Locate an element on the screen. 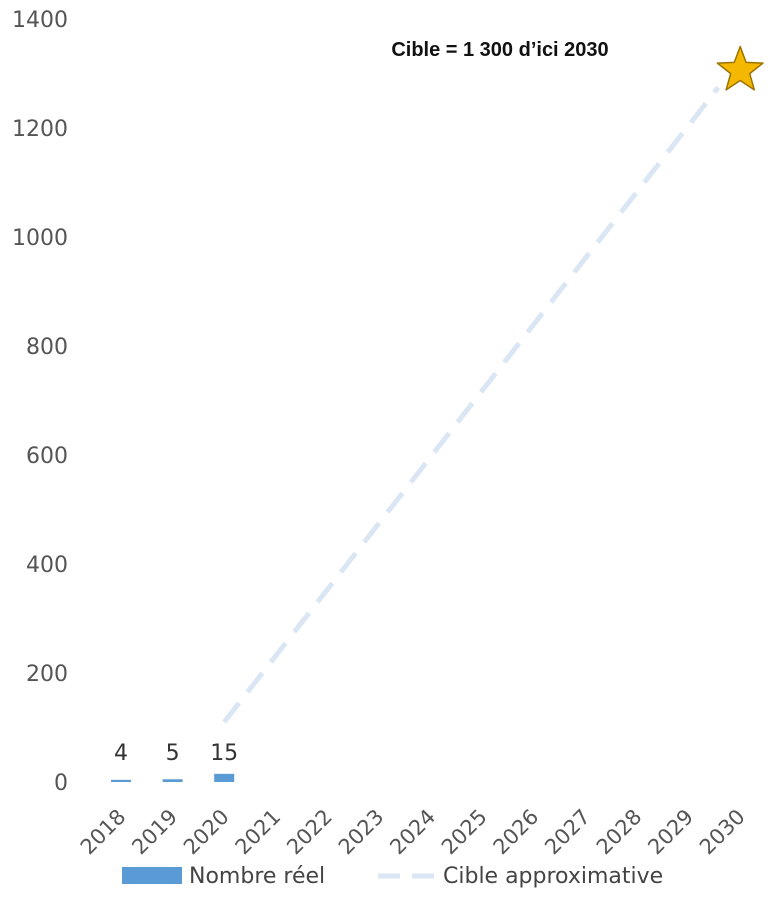  bar-data-label: 15 is located at coordinates (224, 753).